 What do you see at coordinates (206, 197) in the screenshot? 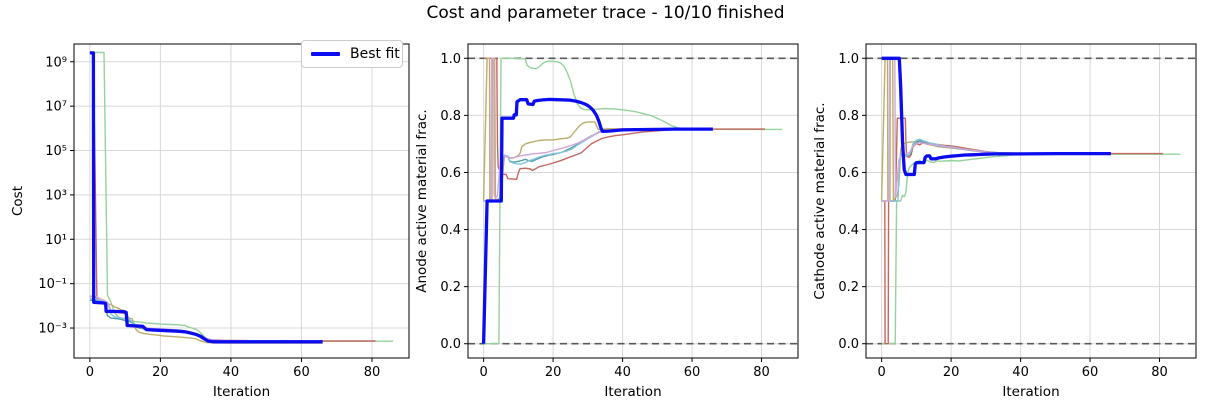
I see `cost-series-best-fit` at bounding box center [206, 197].